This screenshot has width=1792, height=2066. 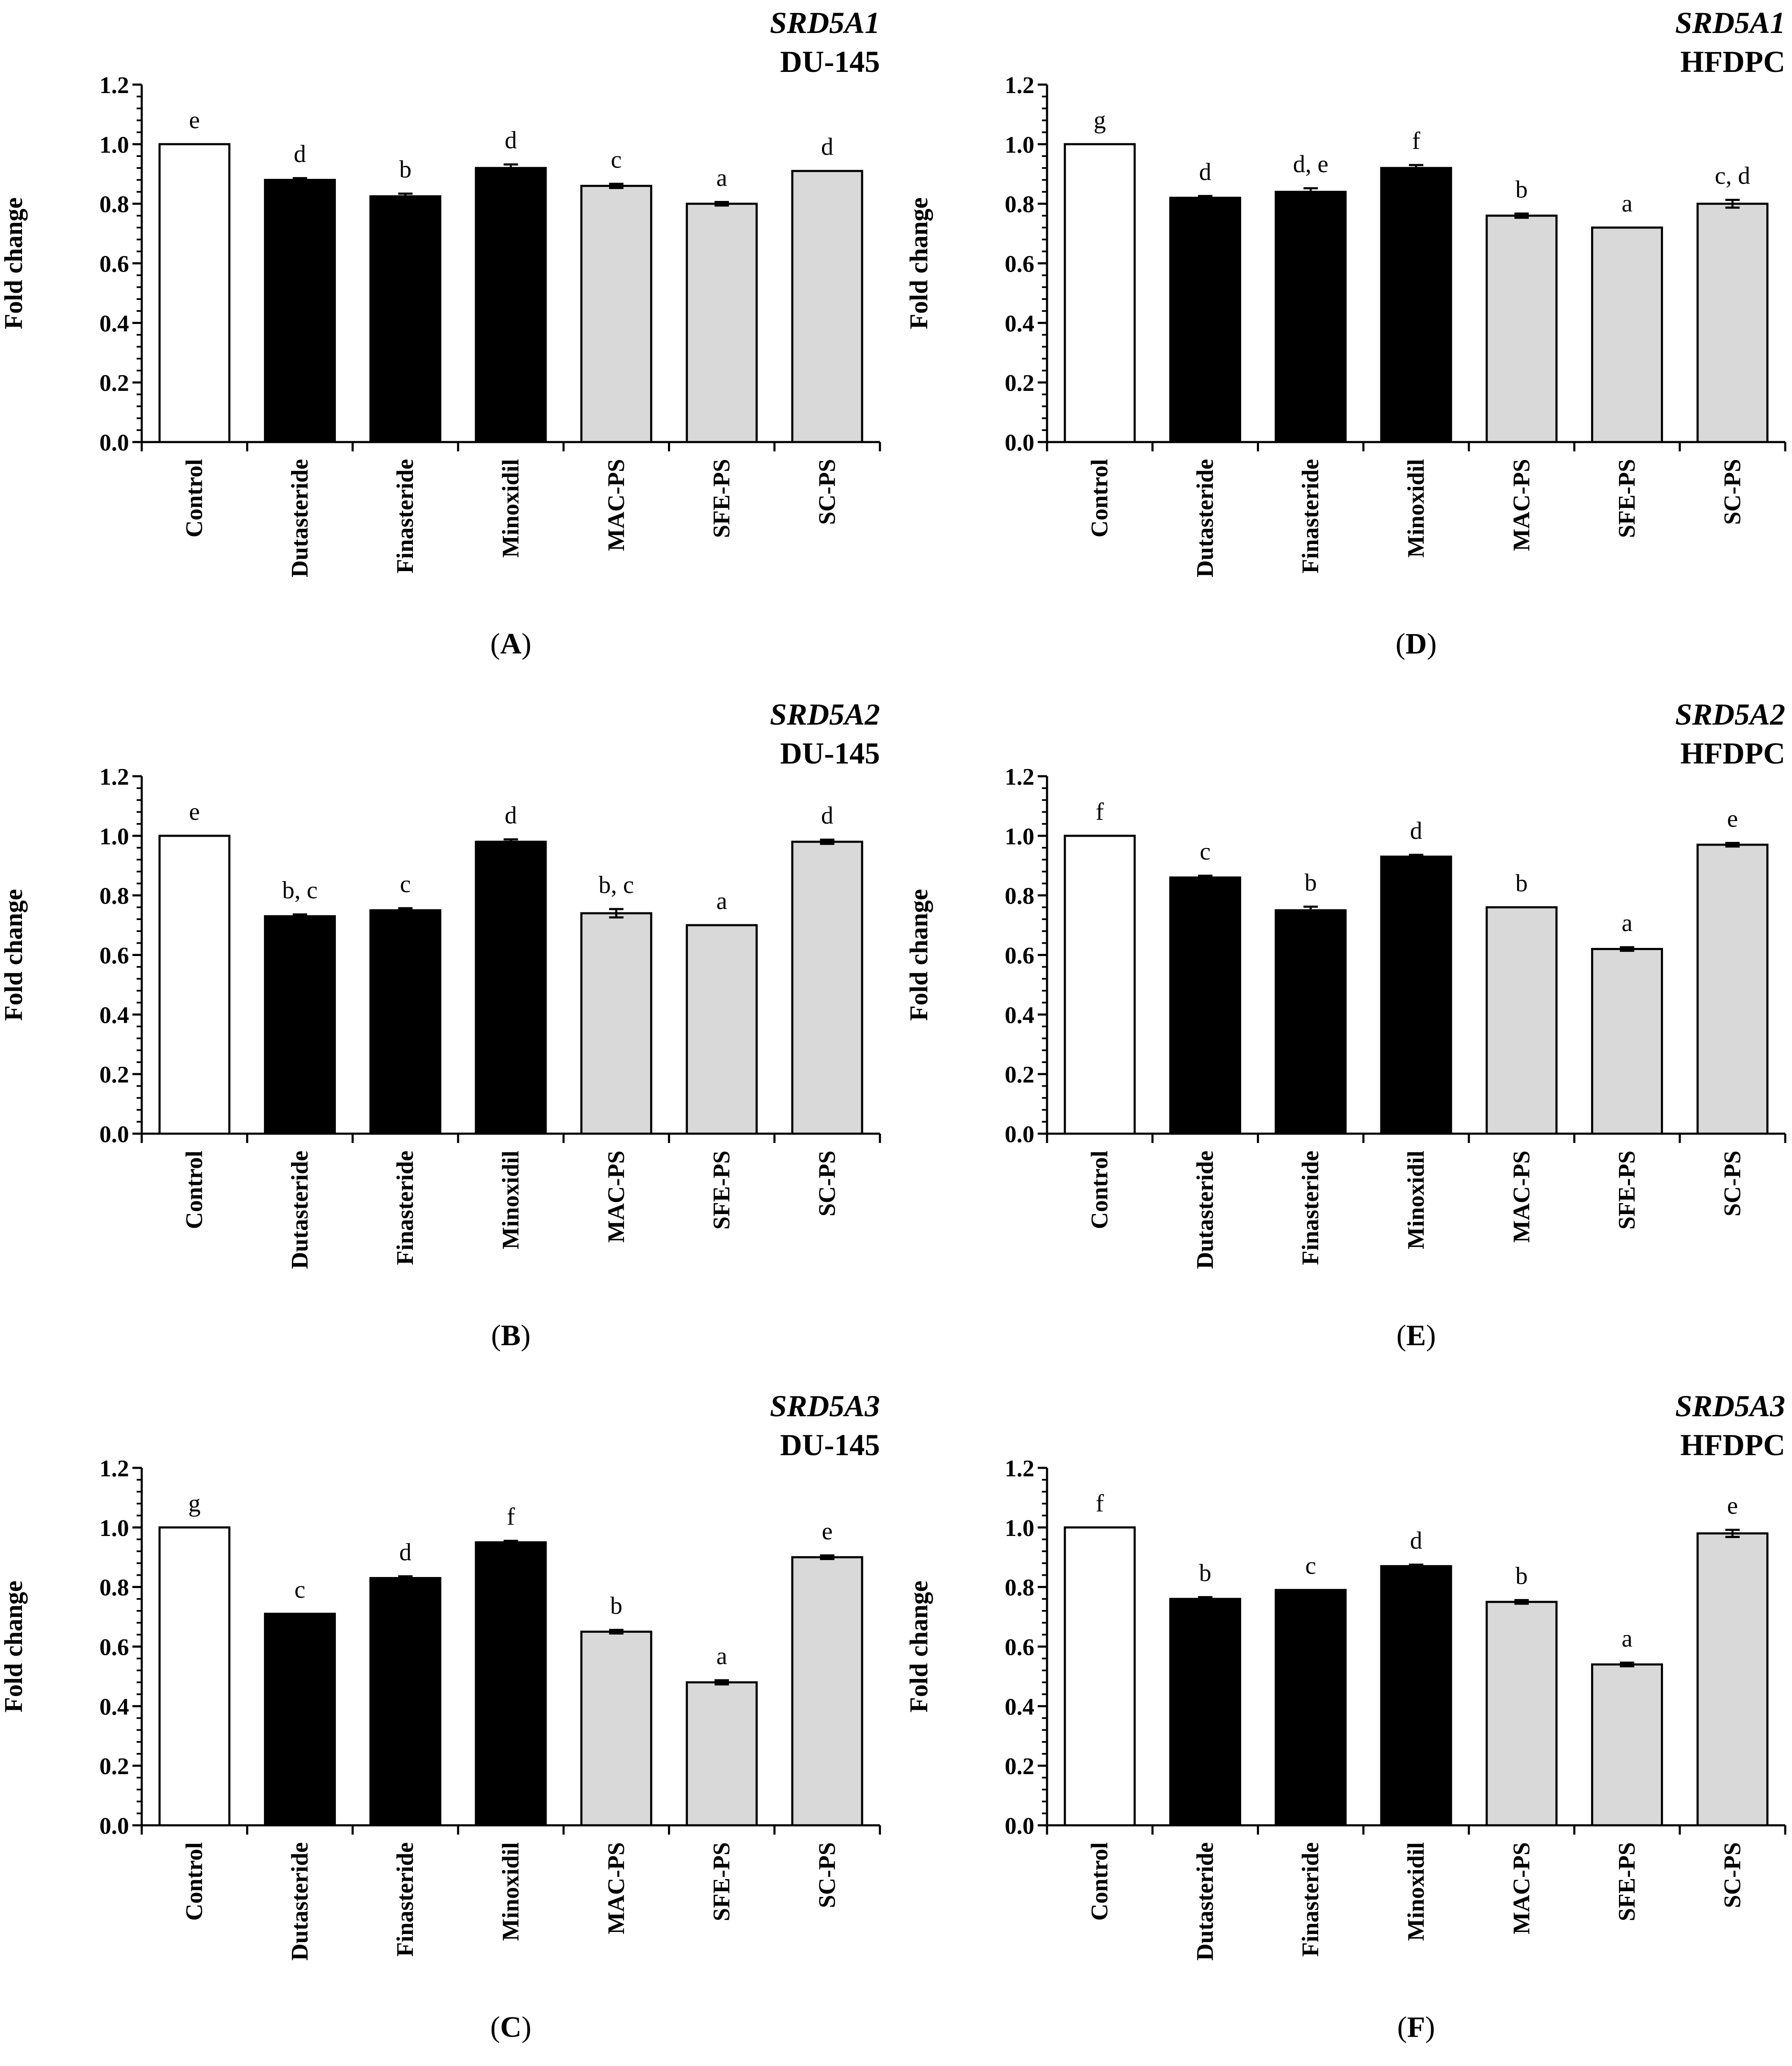 I want to click on y-tick-label: 1.2, so click(x=114, y=85).